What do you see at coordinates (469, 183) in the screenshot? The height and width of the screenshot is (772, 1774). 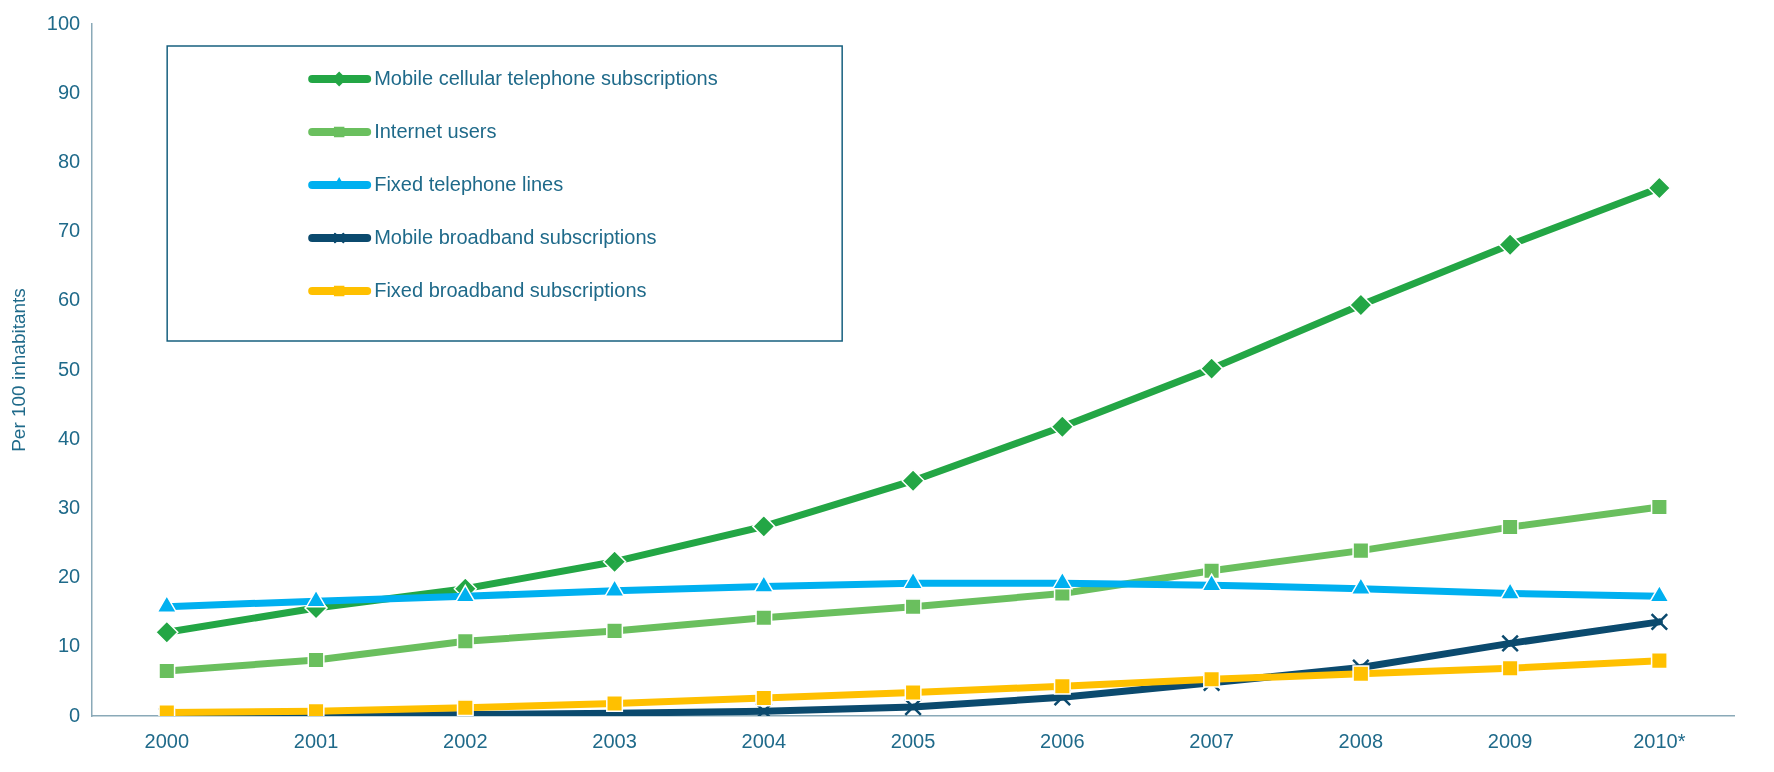 I see `legend-label: Fixed telephone lines` at bounding box center [469, 183].